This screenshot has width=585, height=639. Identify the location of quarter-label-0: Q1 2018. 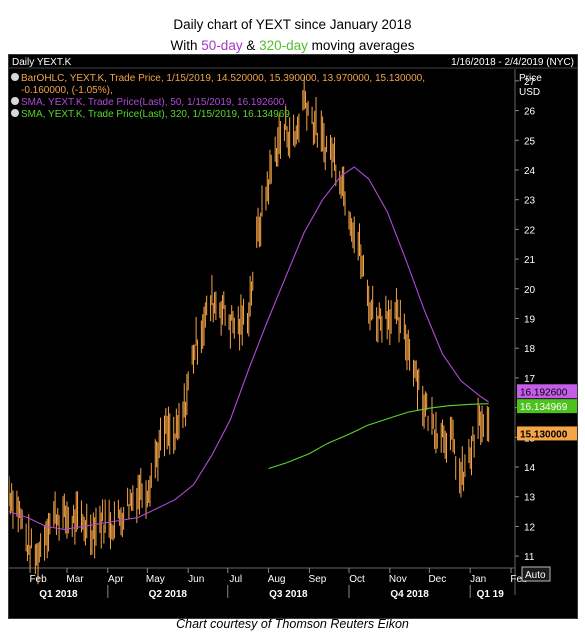
(58, 594).